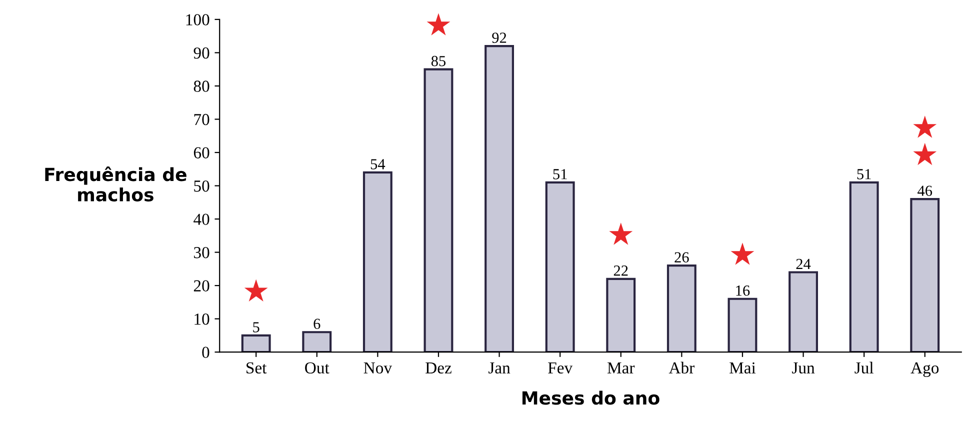 Image resolution: width=976 pixels, height=432 pixels. Describe the element at coordinates (198, 20) in the screenshot. I see `y-tick-label: 100` at that location.